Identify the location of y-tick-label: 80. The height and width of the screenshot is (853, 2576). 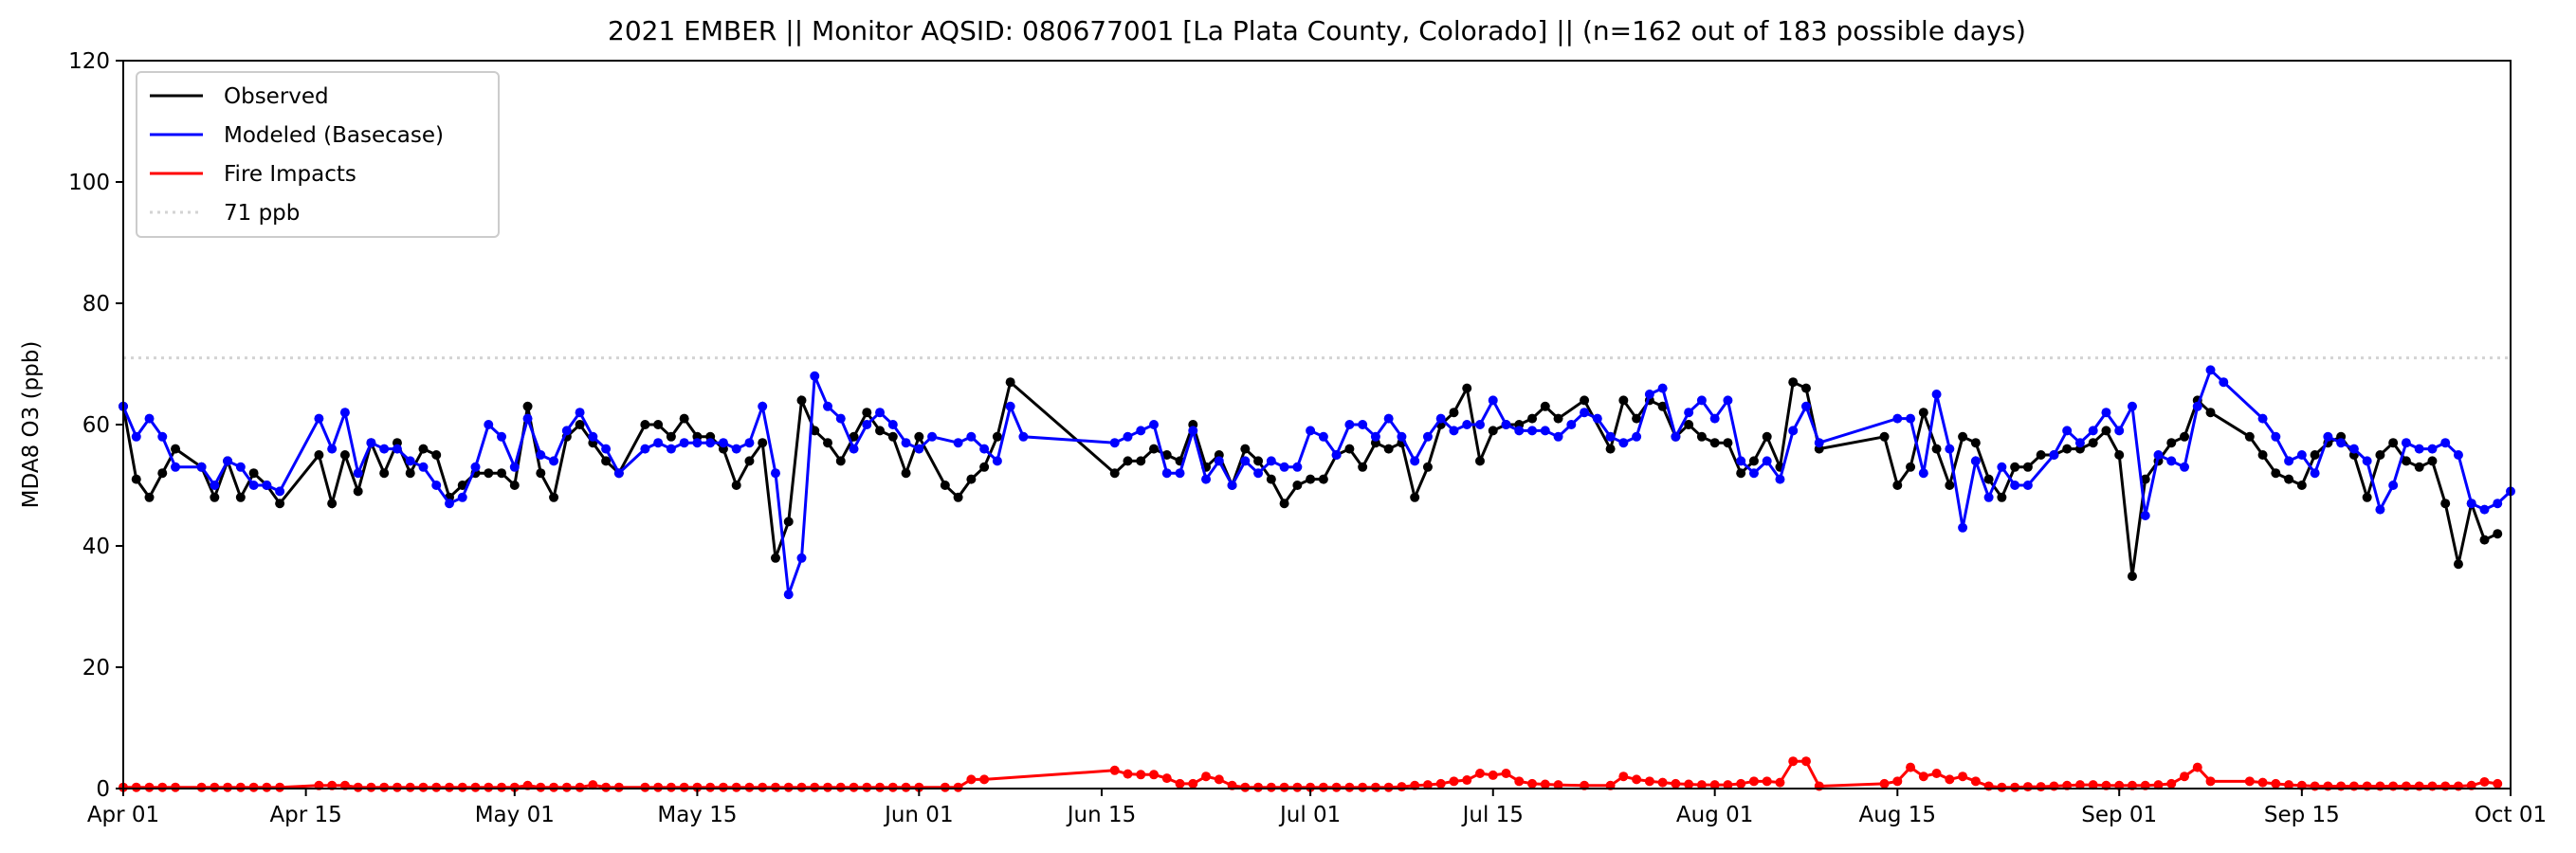
(96, 304).